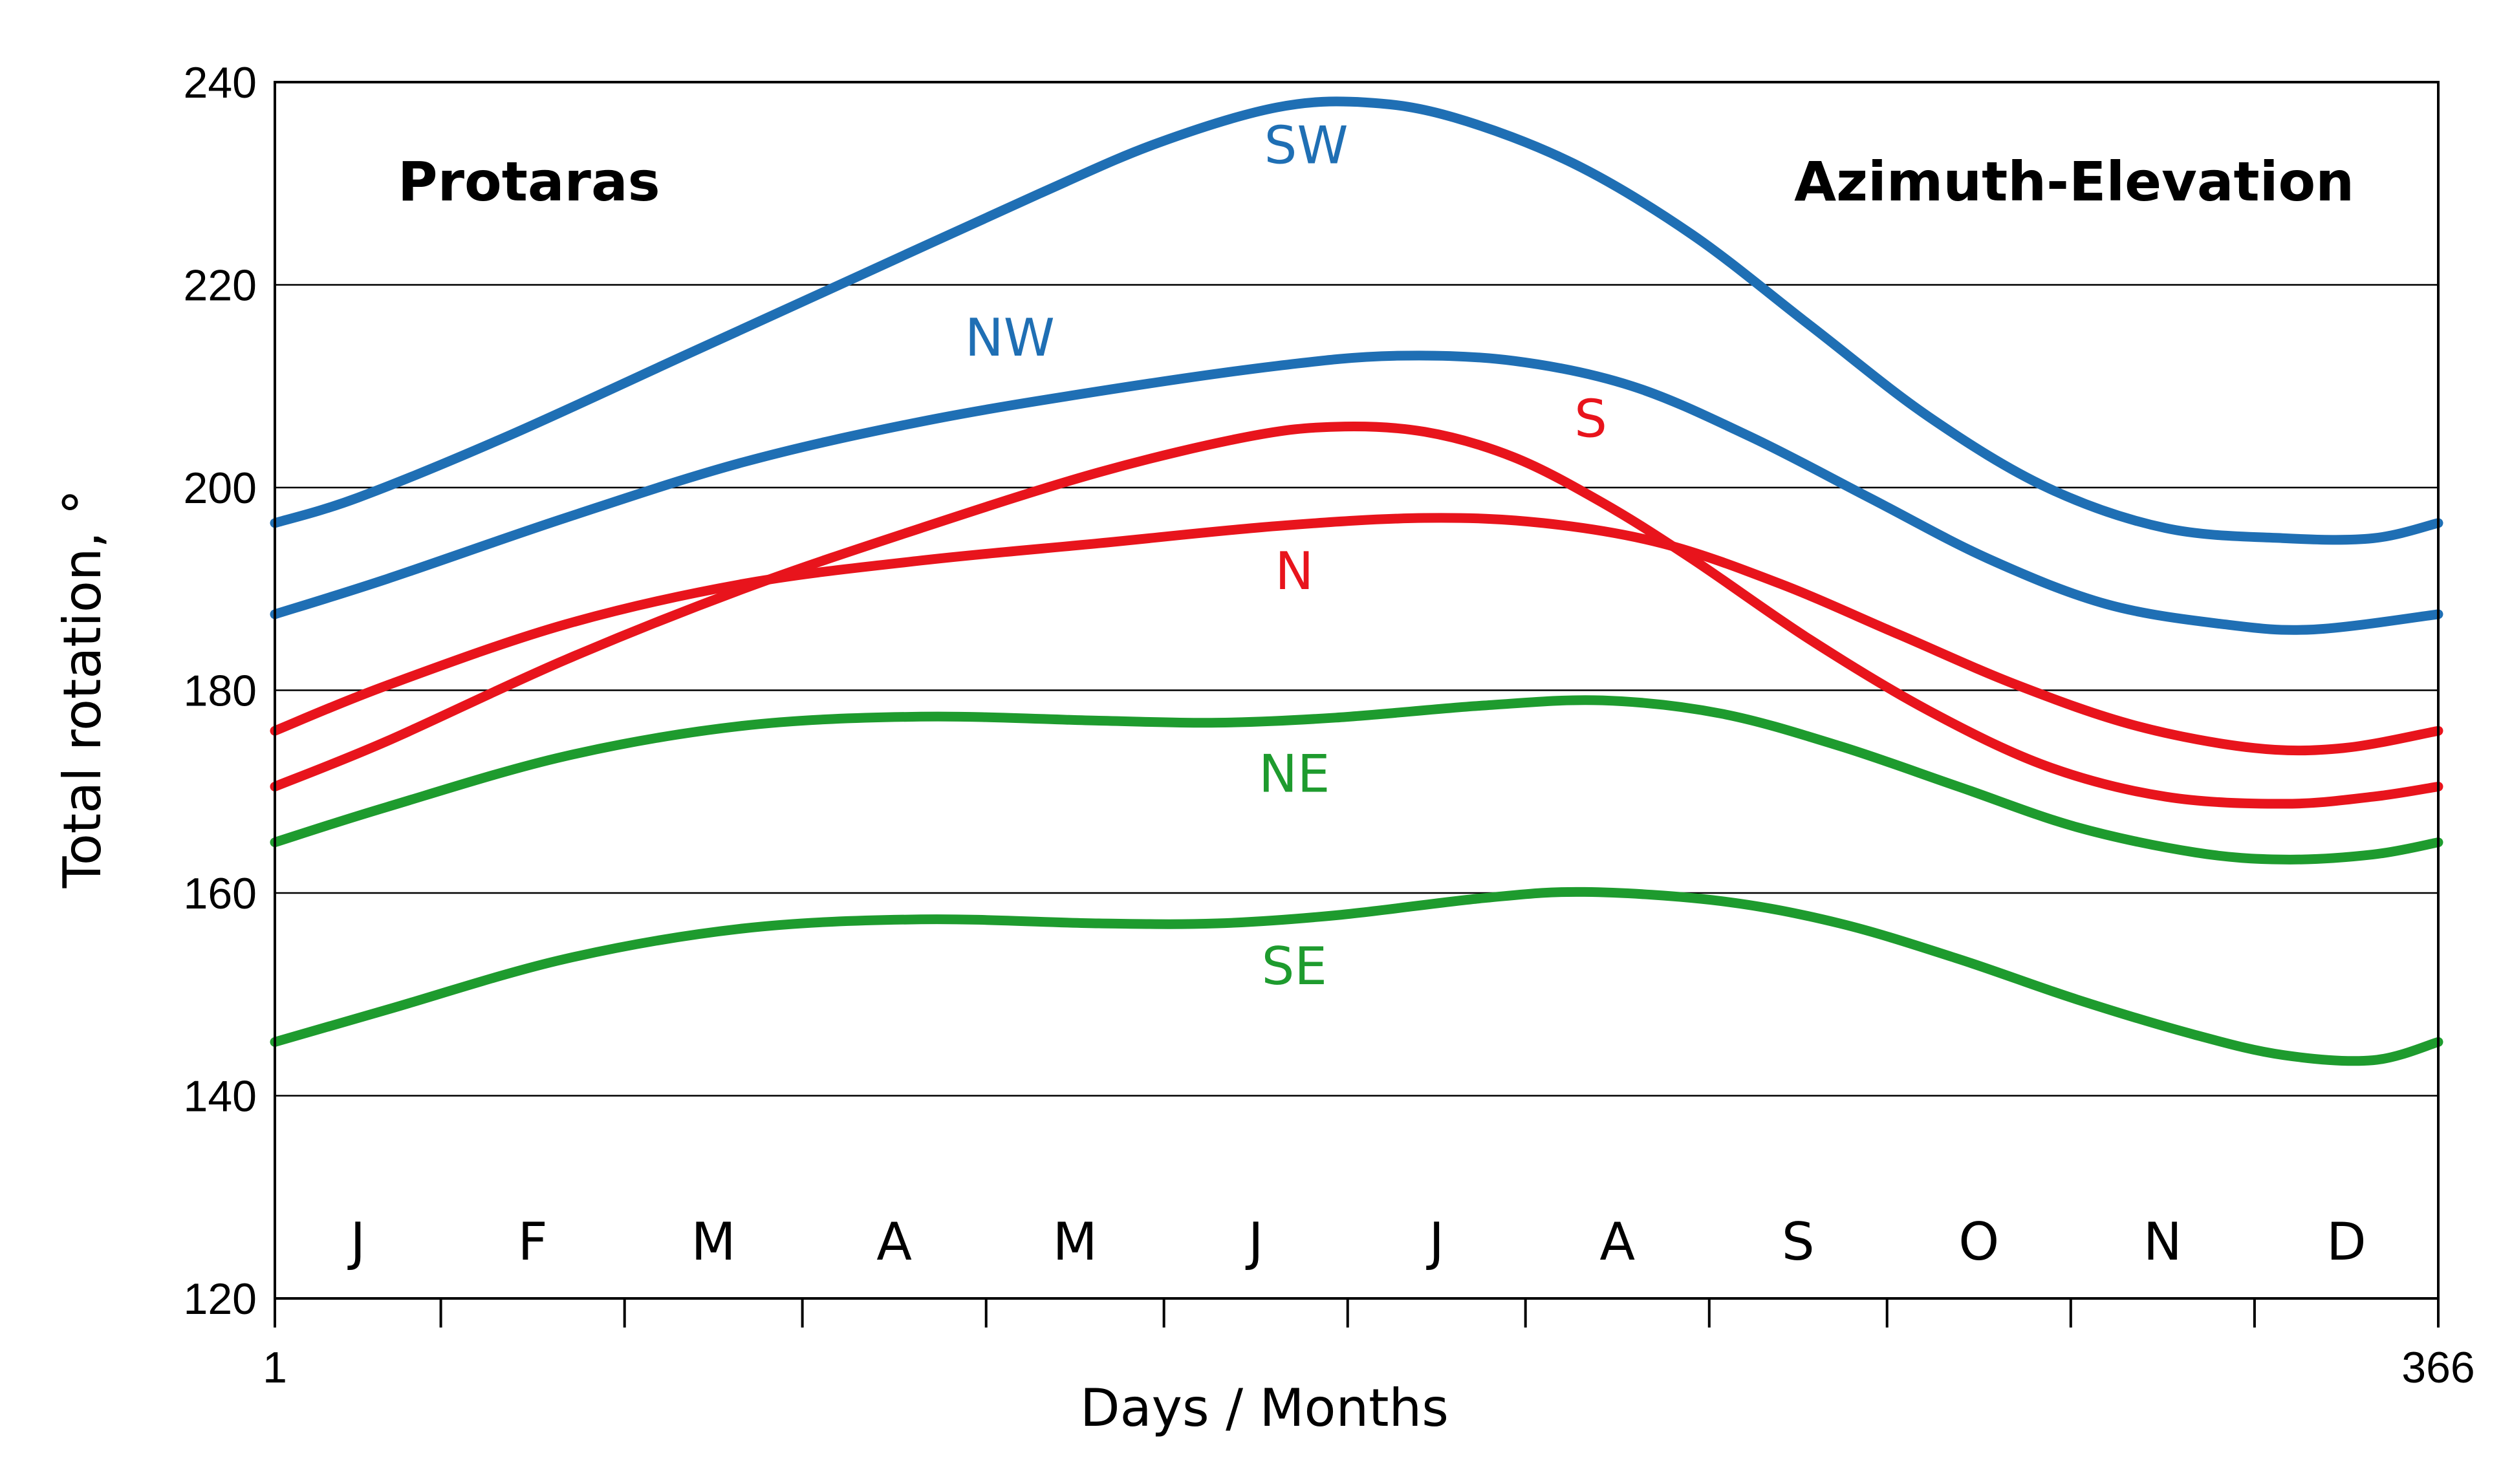 Image resolution: width=2512 pixels, height=1484 pixels. I want to click on chart-title-right: Azimuth-Elevation, so click(2074, 181).